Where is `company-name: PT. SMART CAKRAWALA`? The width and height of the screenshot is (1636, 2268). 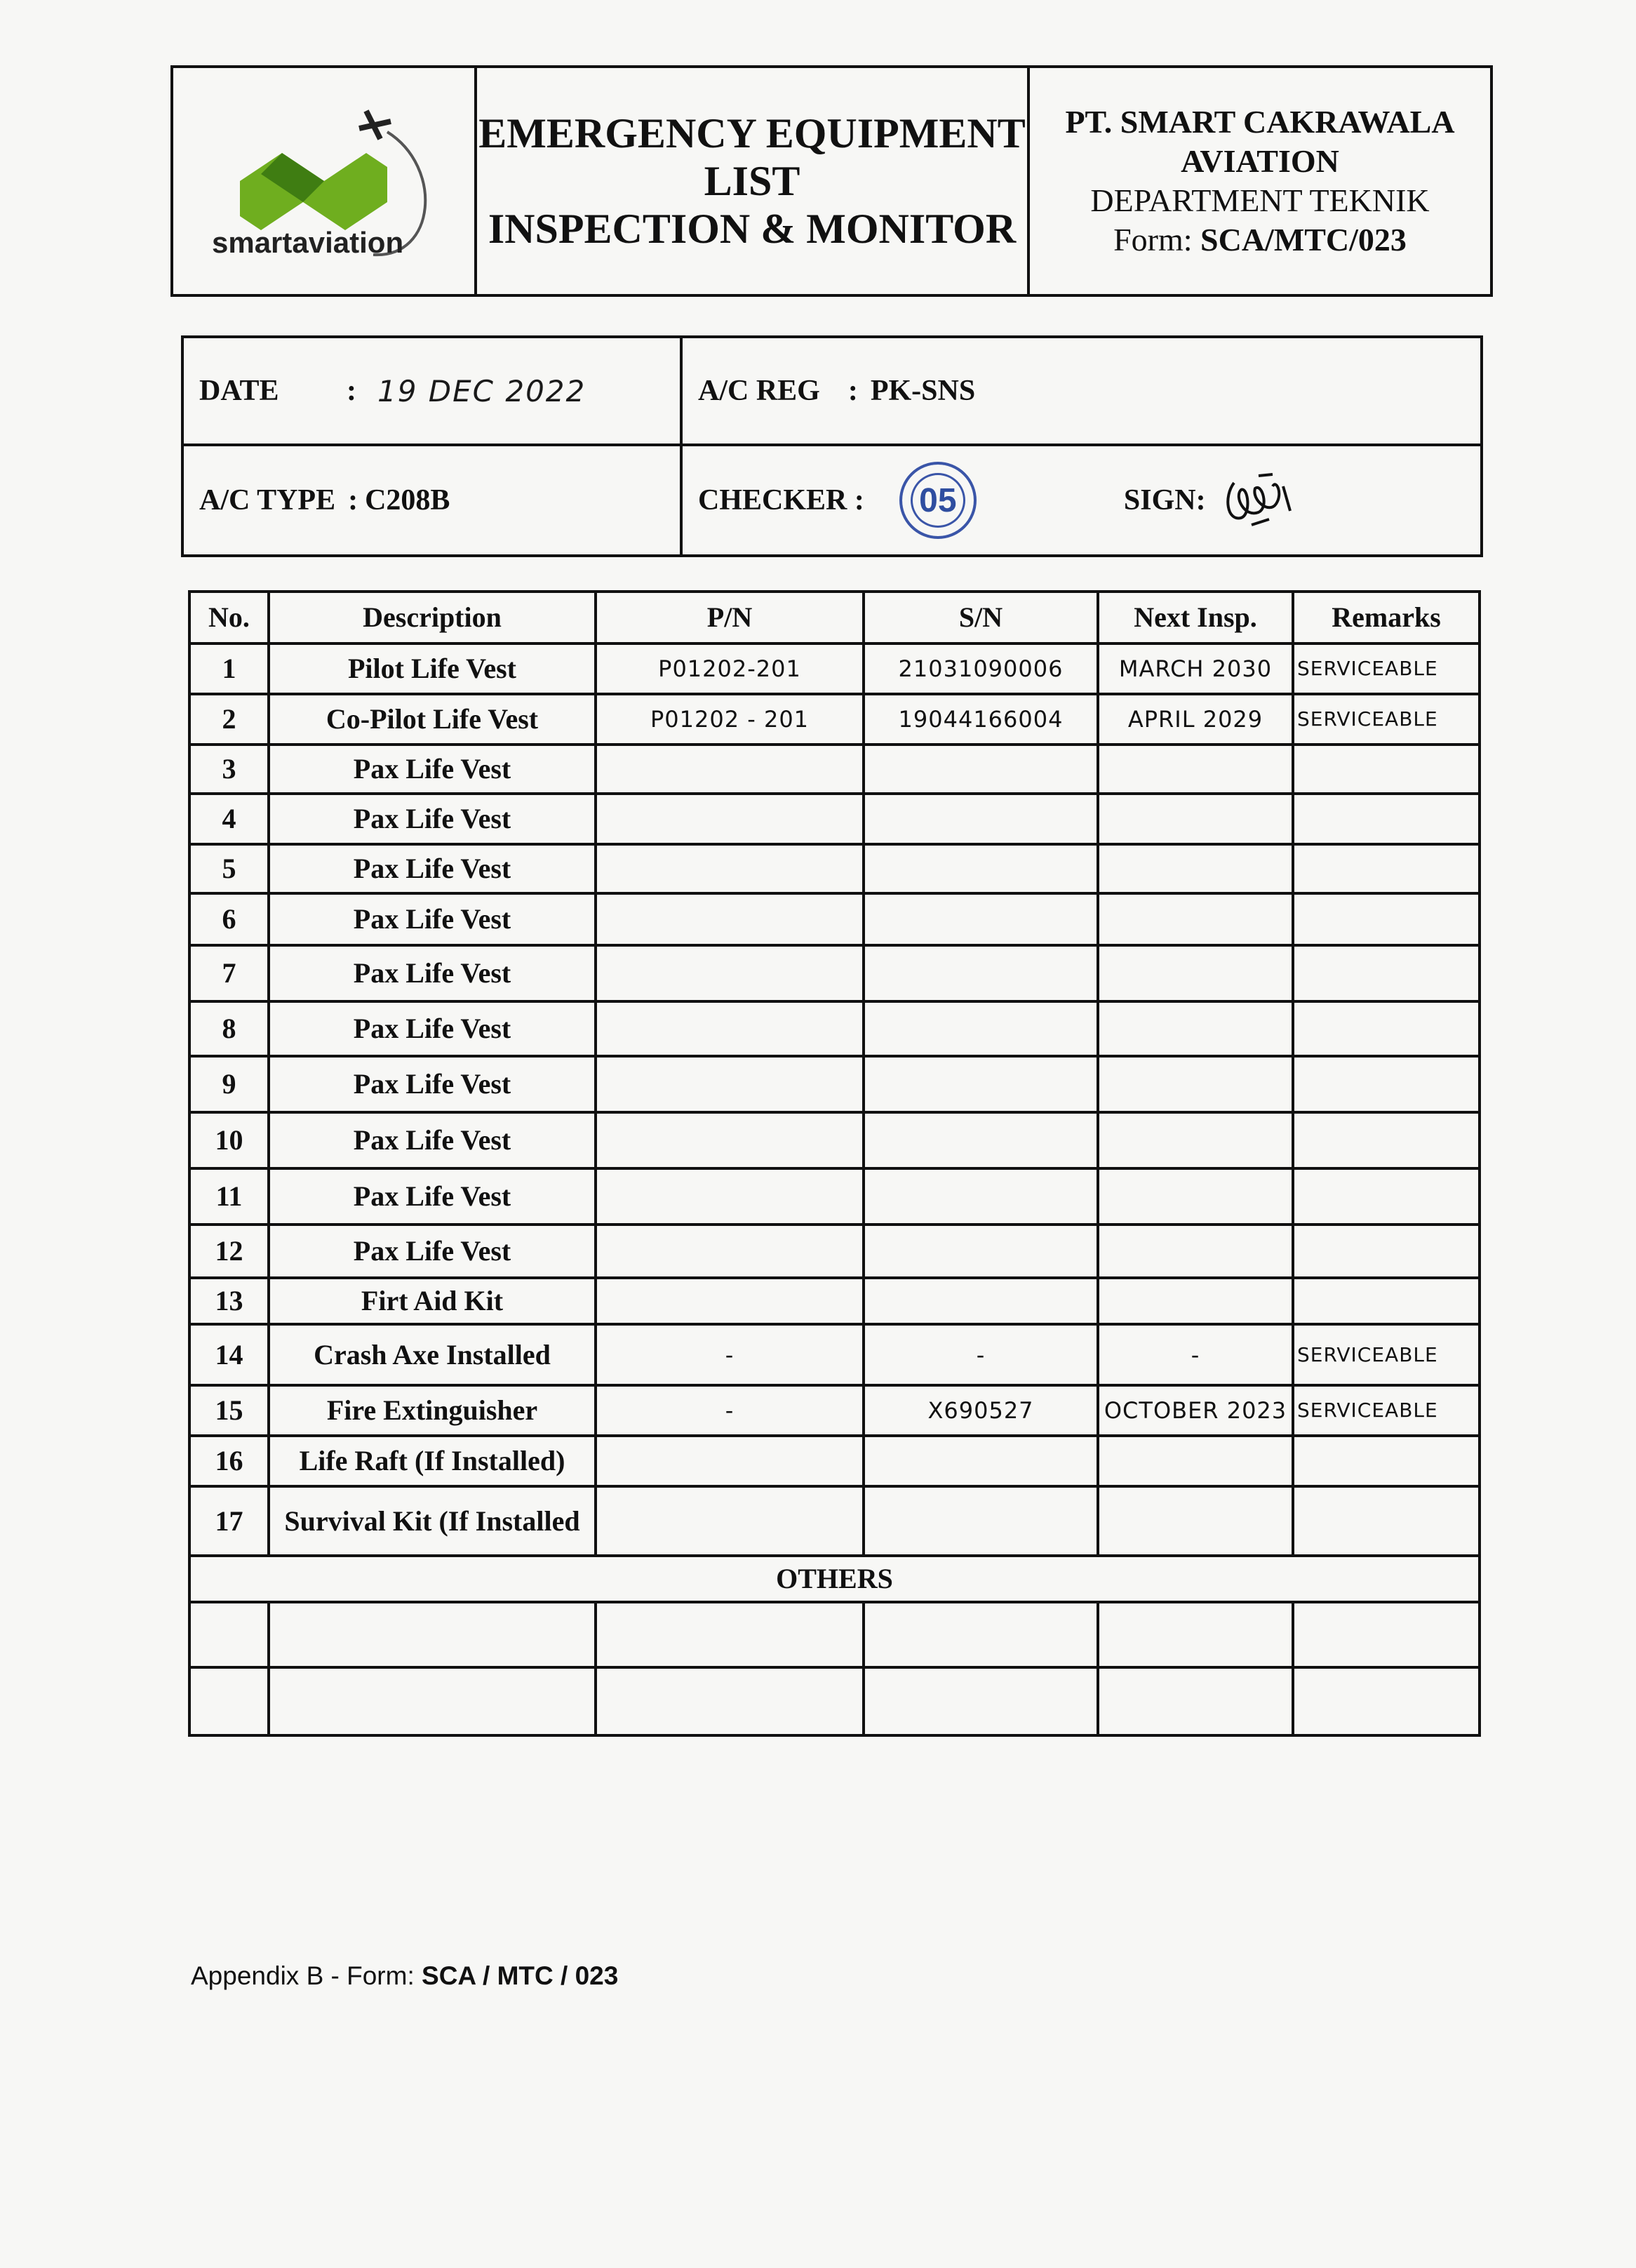
company-name: PT. SMART CAKRAWALA is located at coordinates (1260, 122).